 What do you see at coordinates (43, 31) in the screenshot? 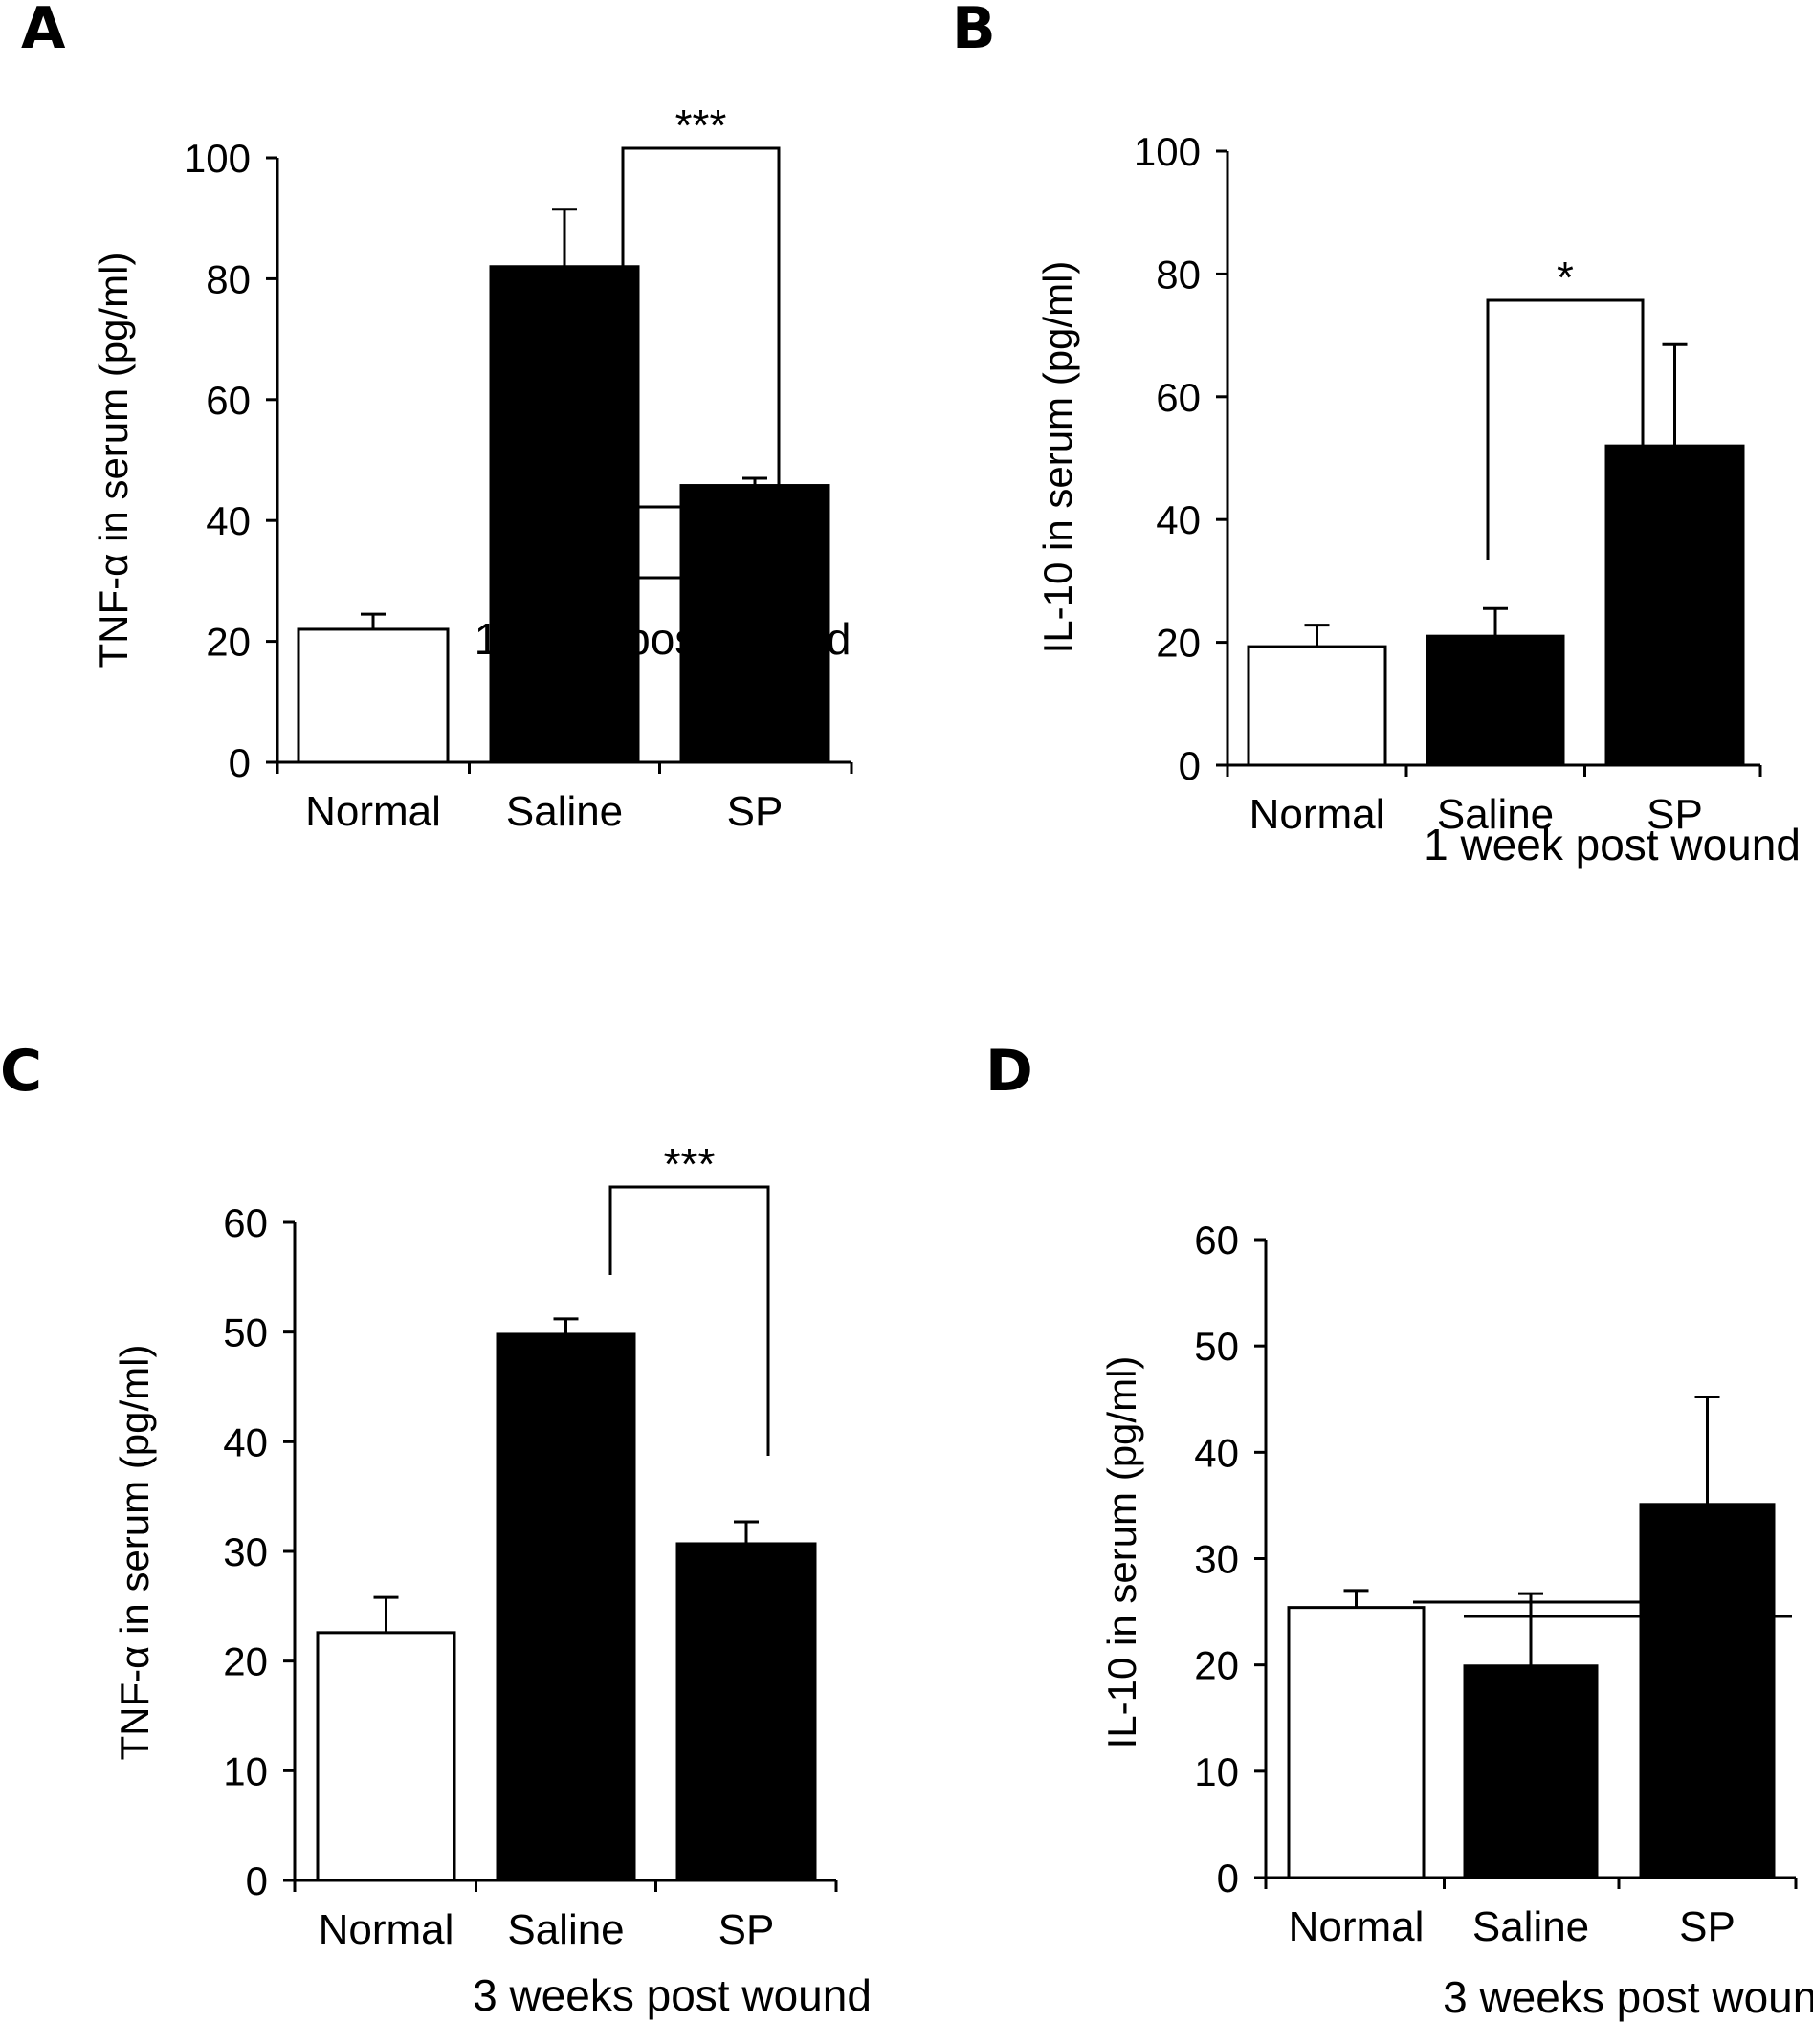
I see `panel-letter: A` at bounding box center [43, 31].